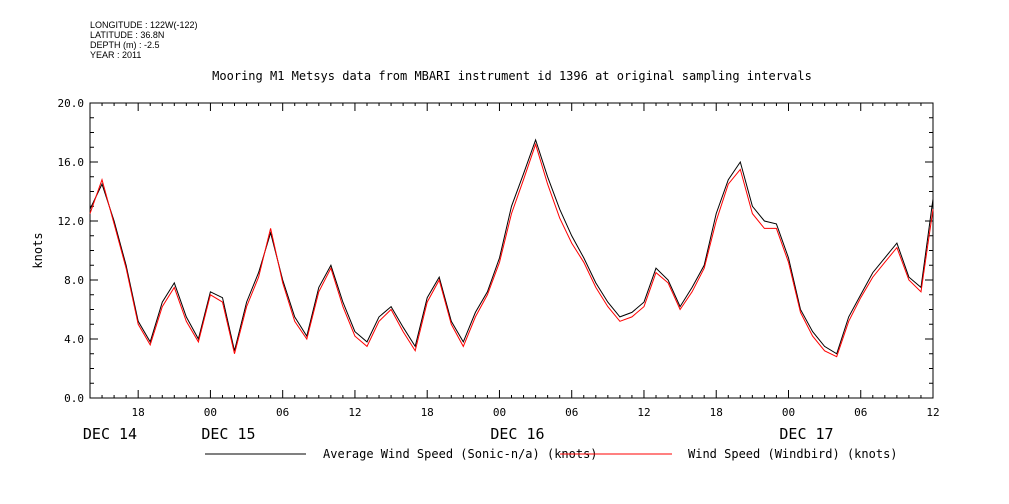 The height and width of the screenshot is (504, 1009). I want to click on y-tick-label: 0.0, so click(74, 398).